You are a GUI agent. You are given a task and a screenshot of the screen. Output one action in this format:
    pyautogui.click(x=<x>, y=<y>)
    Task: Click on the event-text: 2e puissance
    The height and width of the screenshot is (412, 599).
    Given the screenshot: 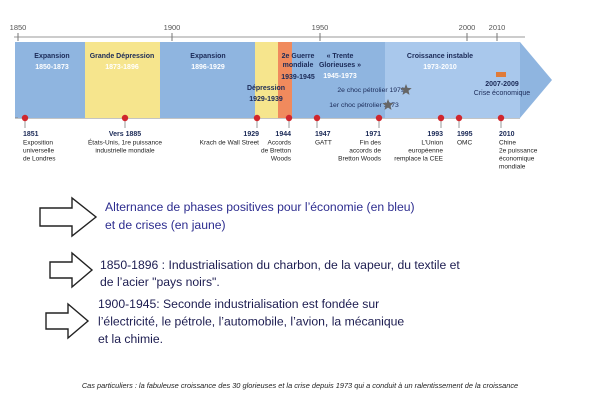 What is the action you would take?
    pyautogui.click(x=518, y=151)
    